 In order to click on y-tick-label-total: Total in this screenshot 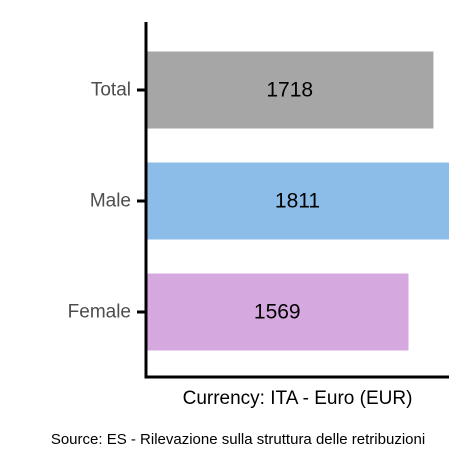, I will do `click(111, 90)`.